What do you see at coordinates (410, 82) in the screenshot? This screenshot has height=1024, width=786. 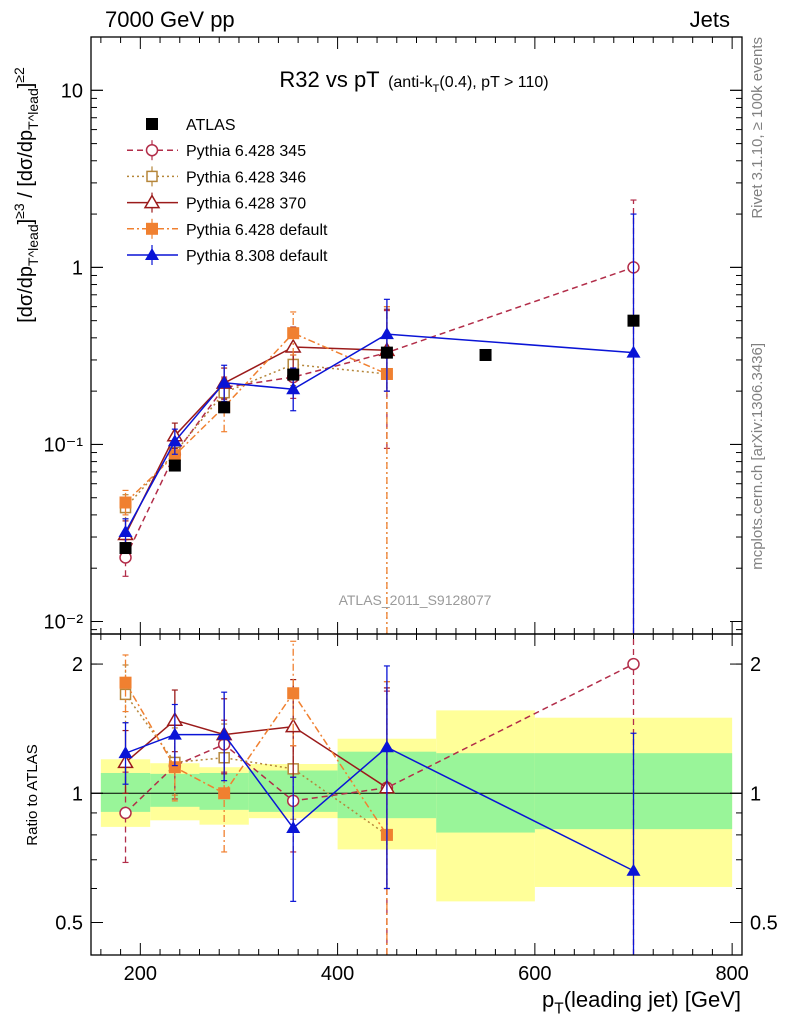 I see `label-fragment: (anti-k` at bounding box center [410, 82].